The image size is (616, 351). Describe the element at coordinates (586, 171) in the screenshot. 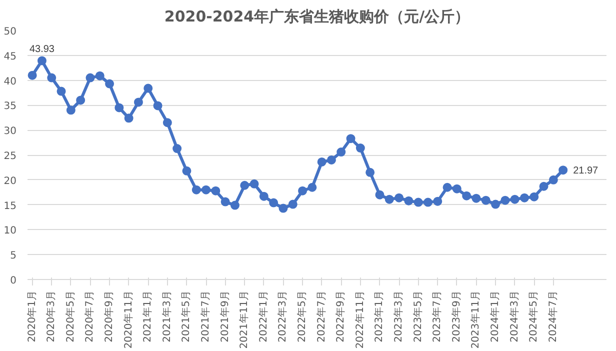

I see `data-label: 21.97` at that location.